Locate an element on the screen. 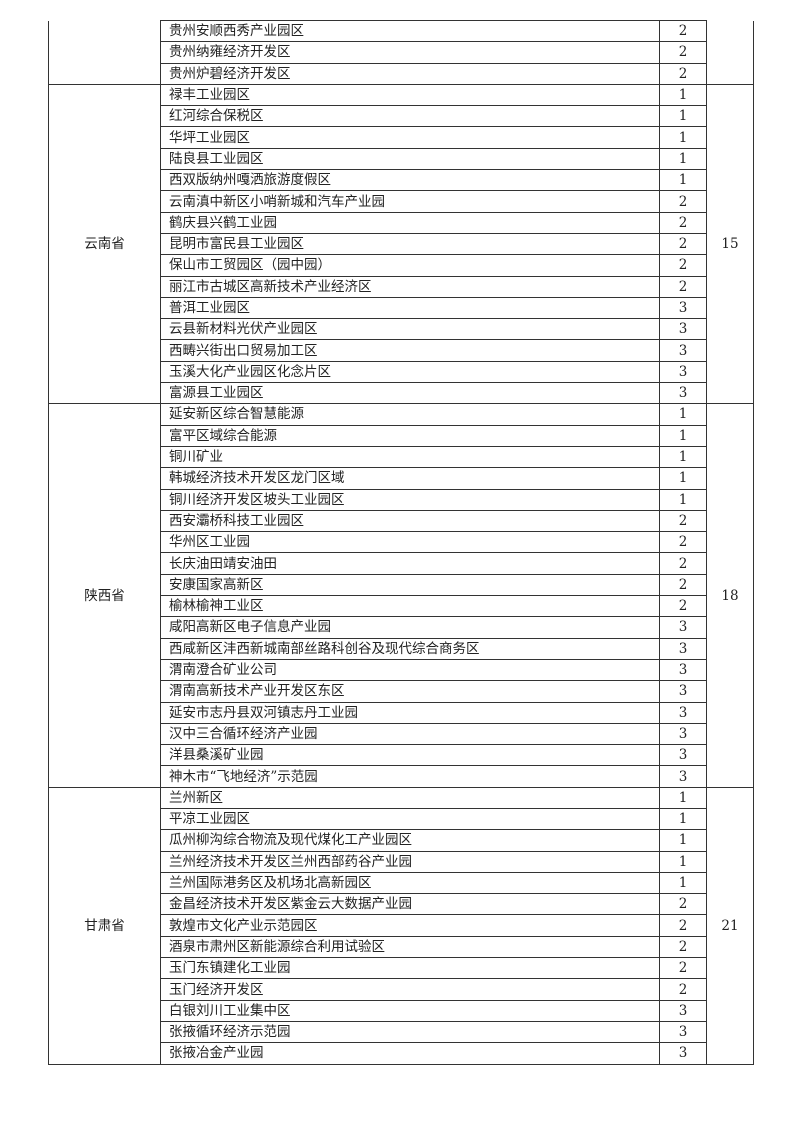  table-row: 韩城经济技术开发区龙门区域 1 is located at coordinates (401, 478).